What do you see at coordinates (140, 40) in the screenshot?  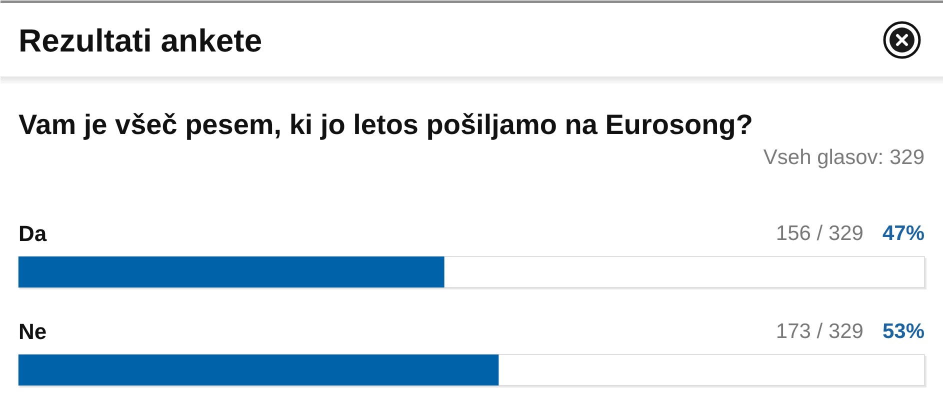 I see `chart-title: Rezultati ankete` at bounding box center [140, 40].